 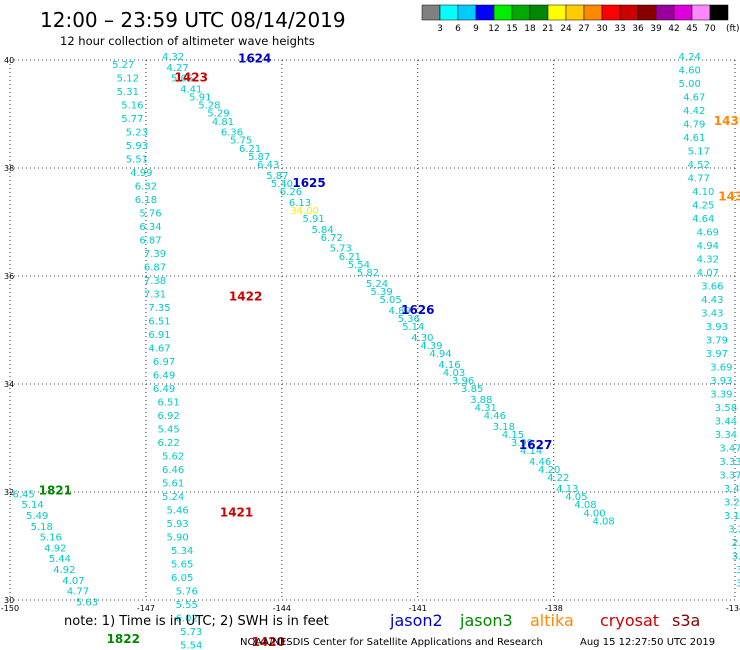 I want to click on data-point-cryosat: 5.55, so click(x=187, y=605).